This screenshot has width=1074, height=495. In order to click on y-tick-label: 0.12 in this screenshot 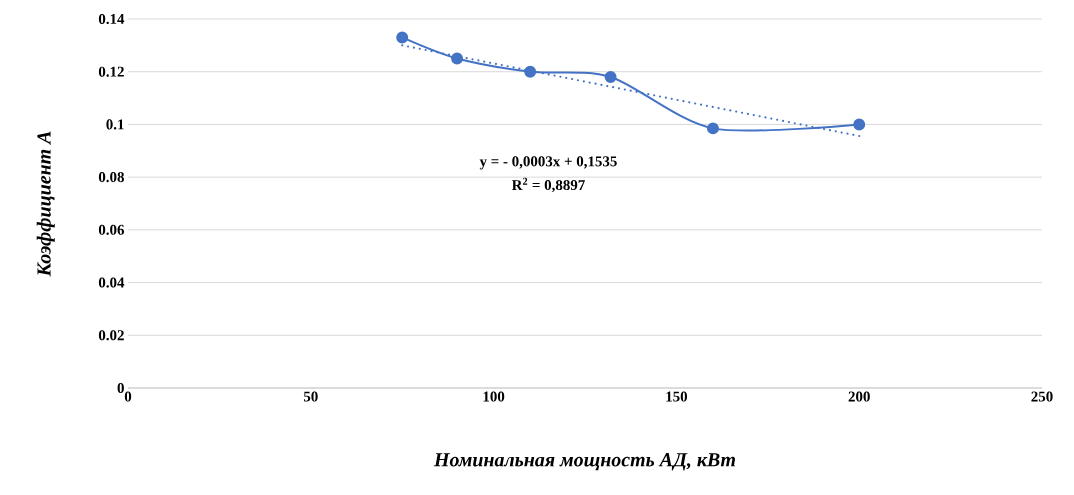, I will do `click(111, 71)`.